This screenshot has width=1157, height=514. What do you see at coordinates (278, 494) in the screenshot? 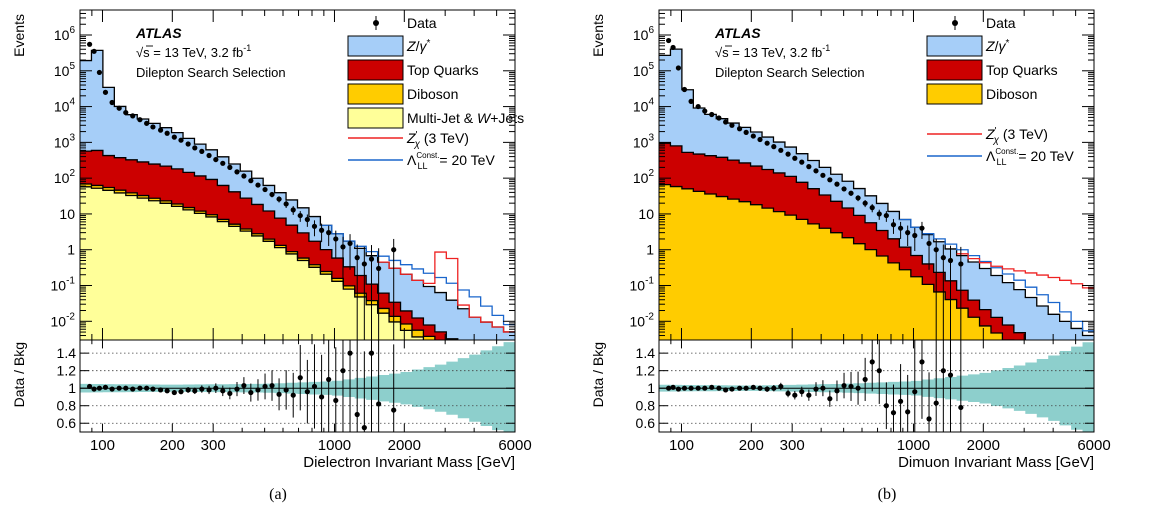
I see `caption-a: (a)` at bounding box center [278, 494].